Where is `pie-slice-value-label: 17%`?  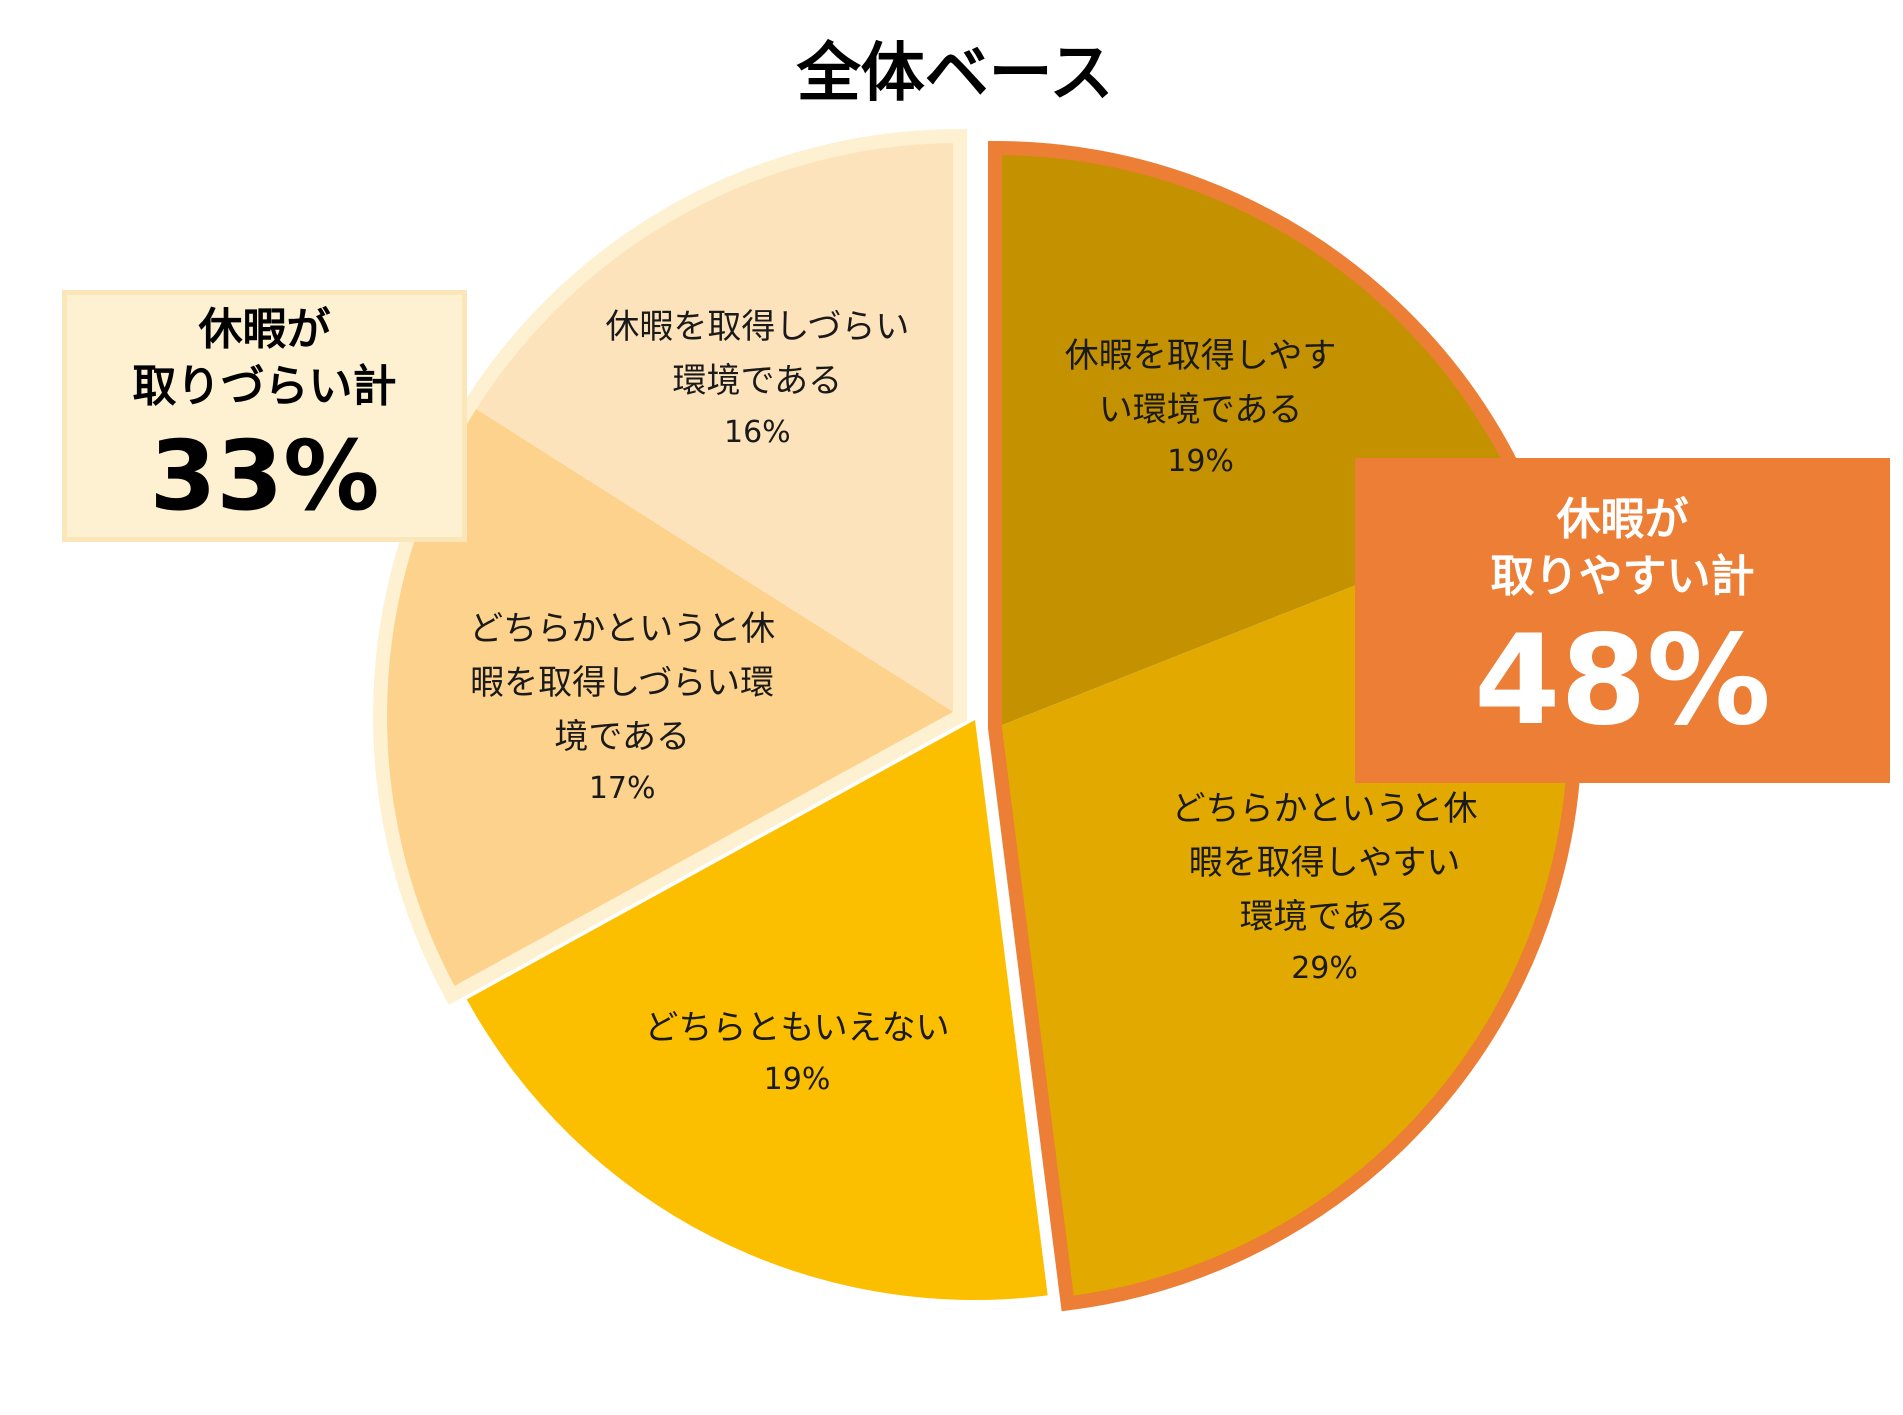
pie-slice-value-label: 17% is located at coordinates (622, 788).